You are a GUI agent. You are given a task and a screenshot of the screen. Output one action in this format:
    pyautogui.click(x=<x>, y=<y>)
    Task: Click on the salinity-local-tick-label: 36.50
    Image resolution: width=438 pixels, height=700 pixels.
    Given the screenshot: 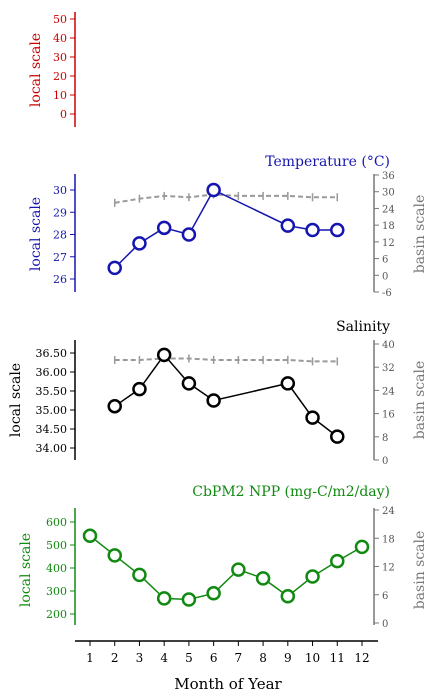 What is the action you would take?
    pyautogui.click(x=52, y=353)
    